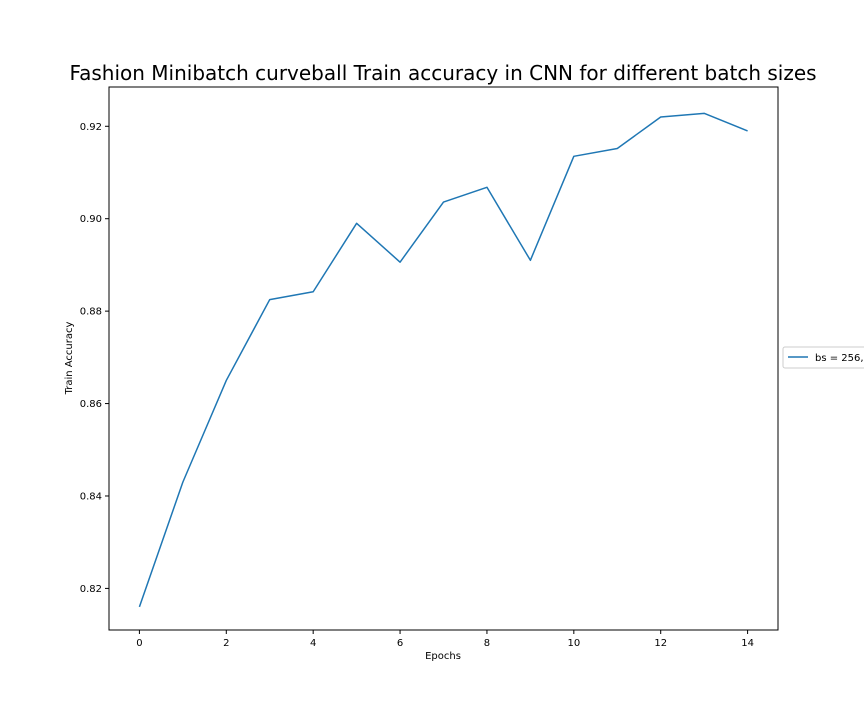  What do you see at coordinates (660, 643) in the screenshot?
I see `x-tick-label: 12` at bounding box center [660, 643].